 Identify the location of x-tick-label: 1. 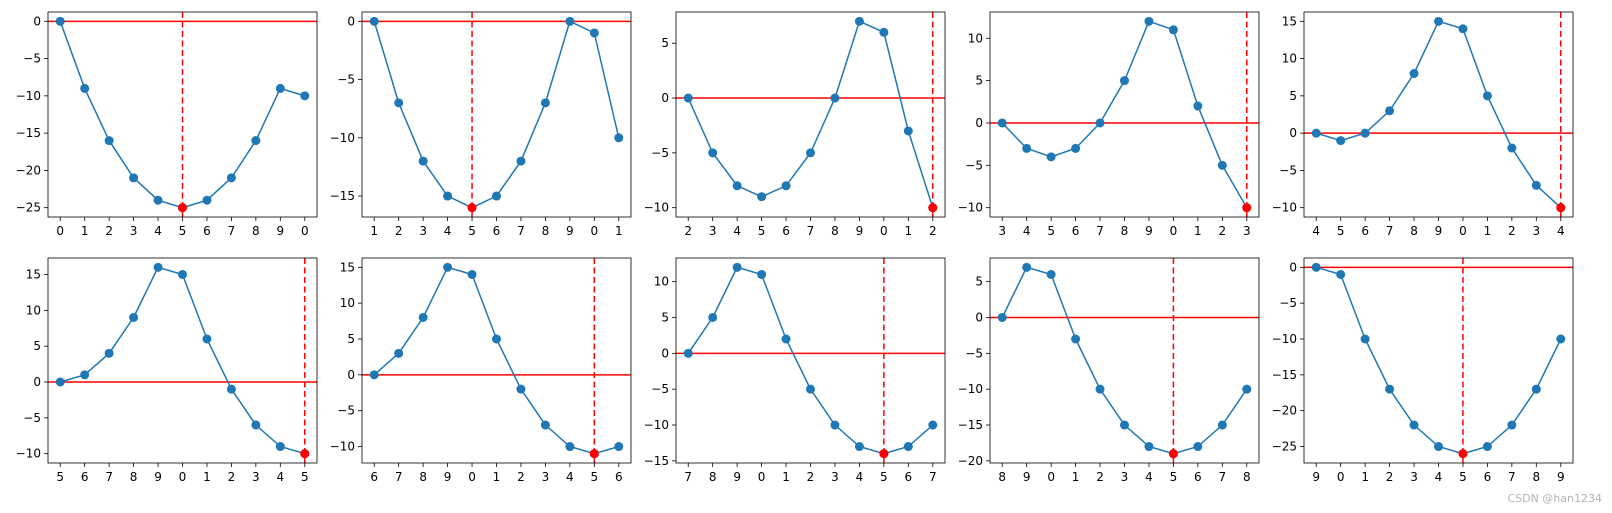
(1198, 231).